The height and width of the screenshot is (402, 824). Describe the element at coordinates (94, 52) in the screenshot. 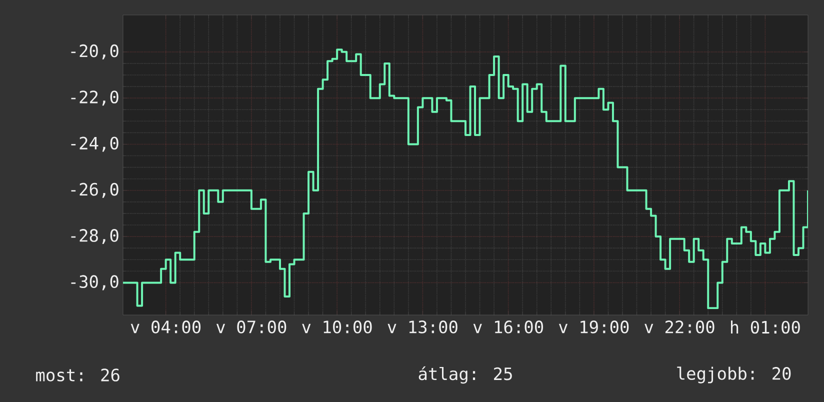

I see `y-tick-label: -20,0` at that location.